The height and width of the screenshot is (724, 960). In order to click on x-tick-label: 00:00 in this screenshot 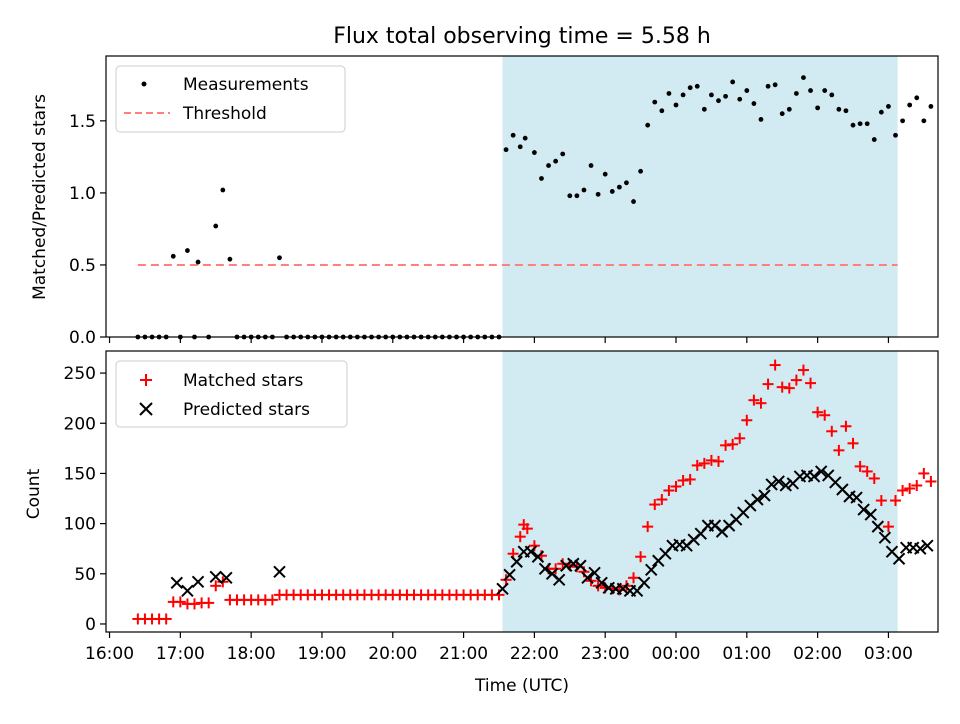, I will do `click(676, 654)`.